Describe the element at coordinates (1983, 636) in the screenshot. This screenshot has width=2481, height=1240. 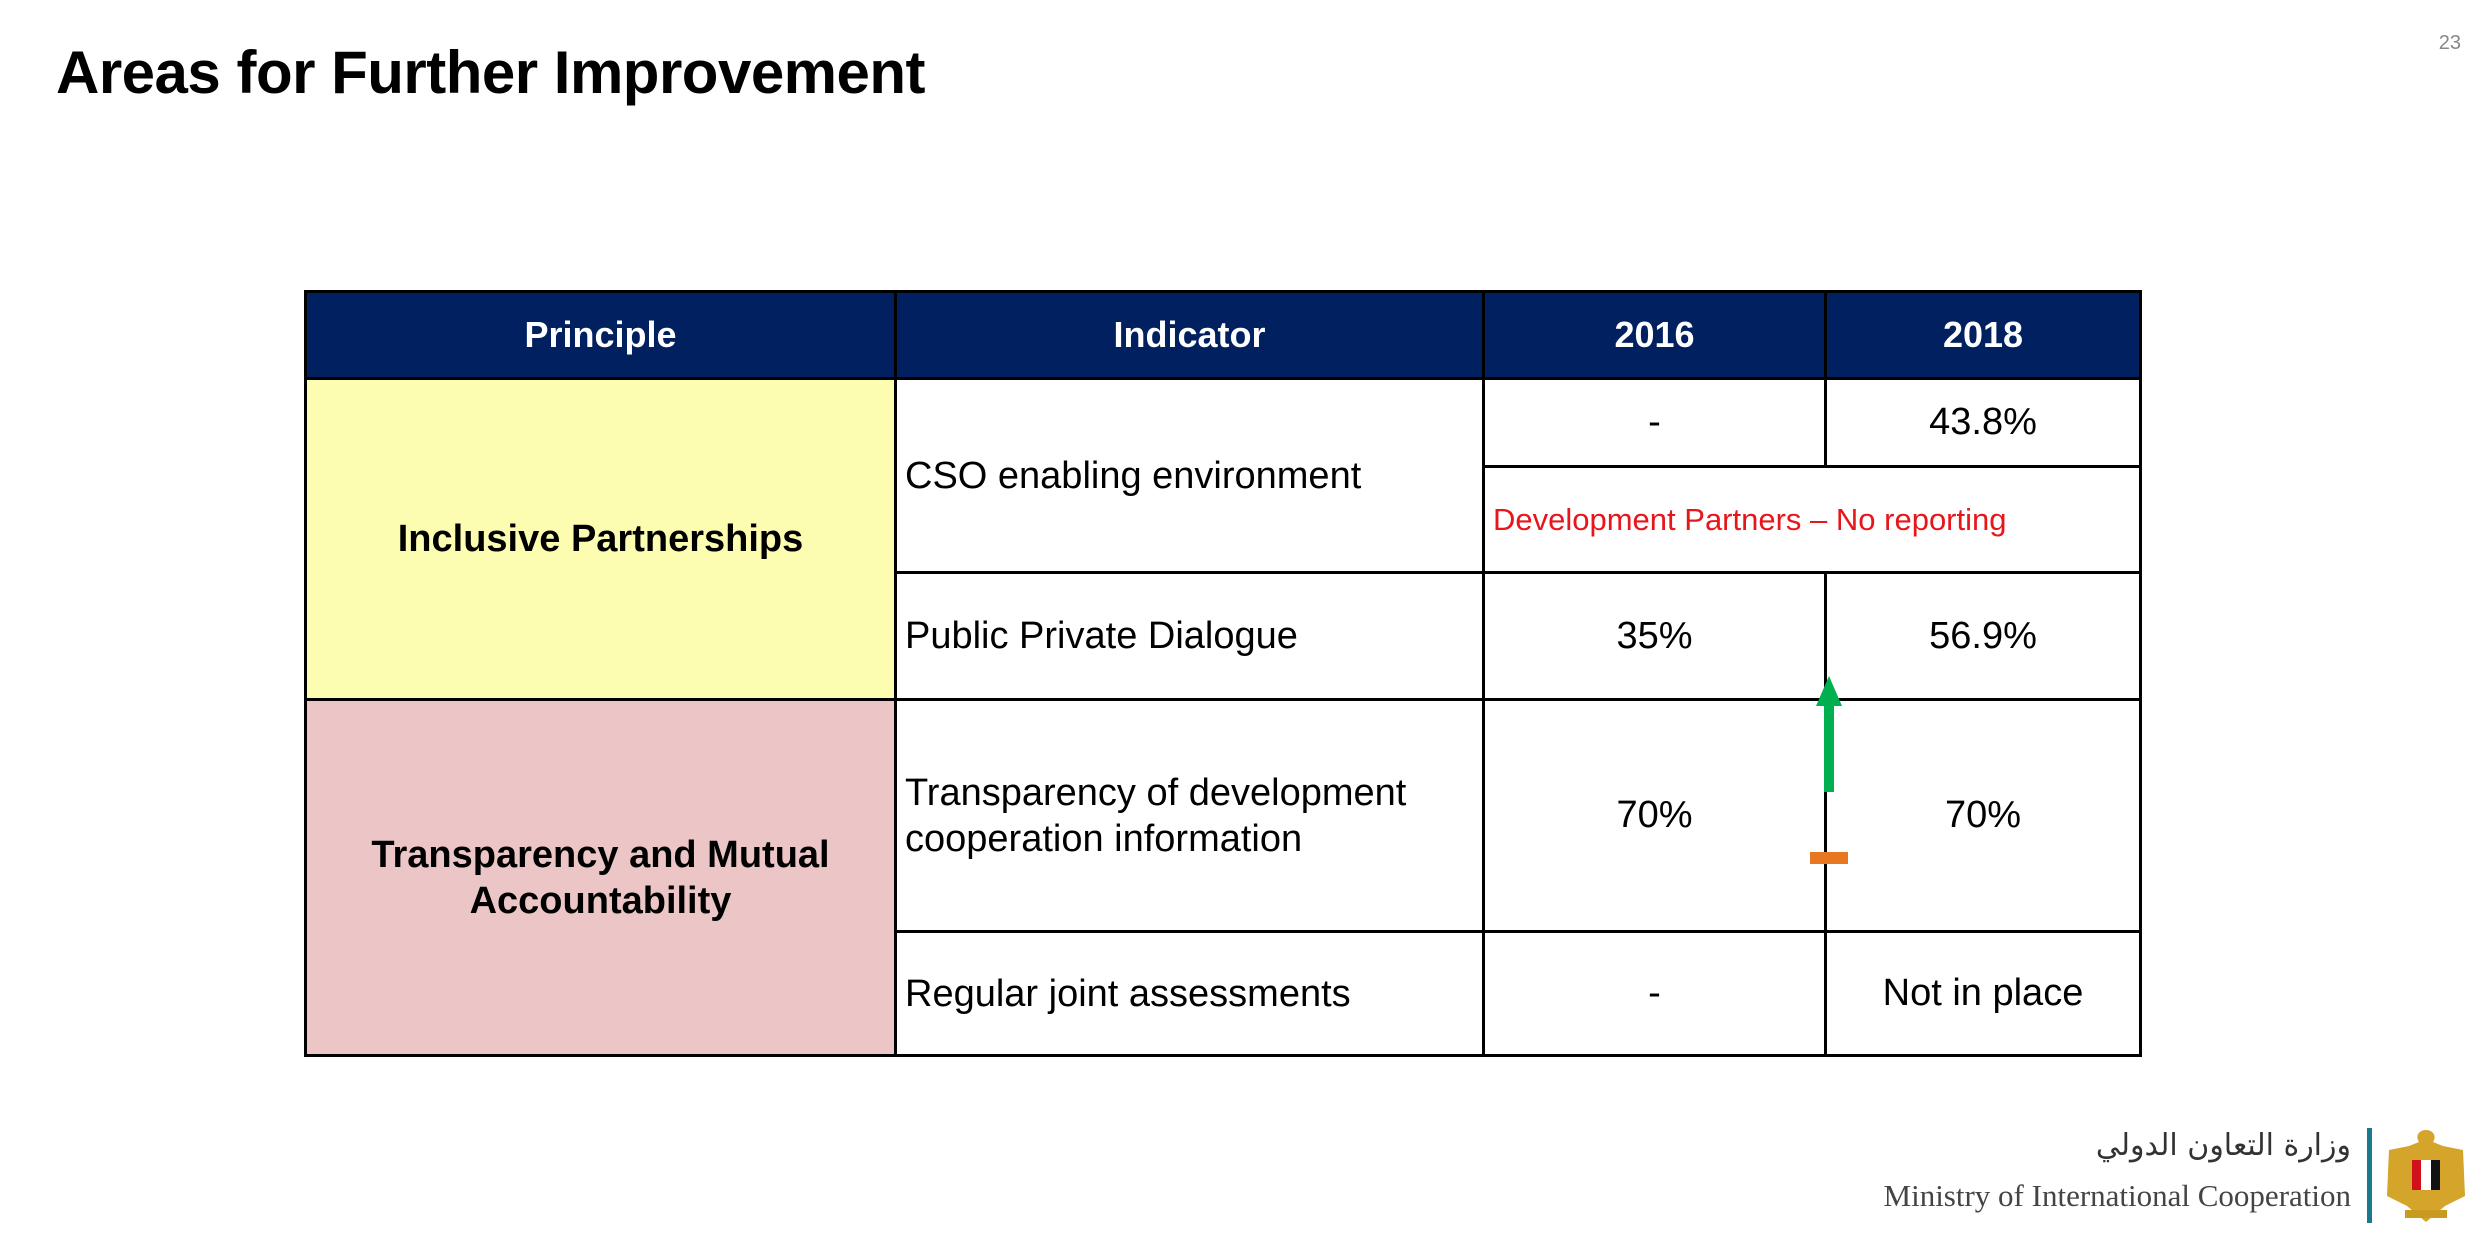
I see `value-2018: 56.9%` at that location.